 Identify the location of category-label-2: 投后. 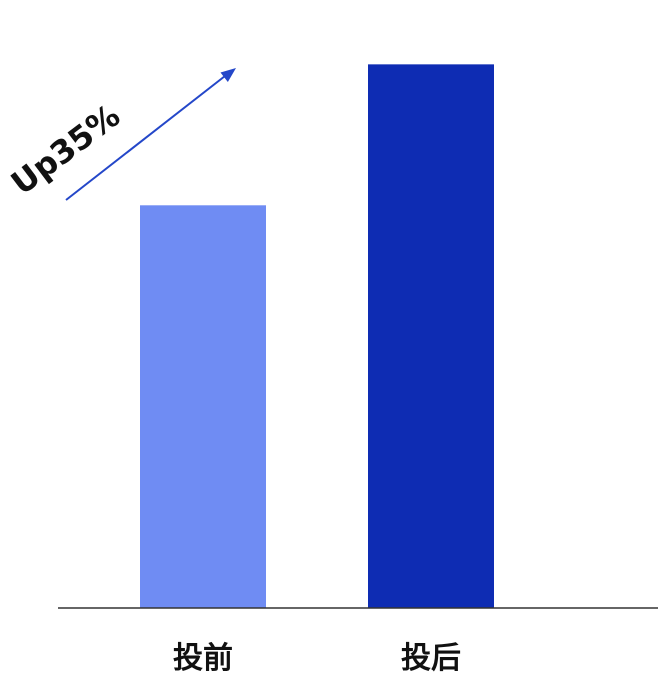
(431, 658).